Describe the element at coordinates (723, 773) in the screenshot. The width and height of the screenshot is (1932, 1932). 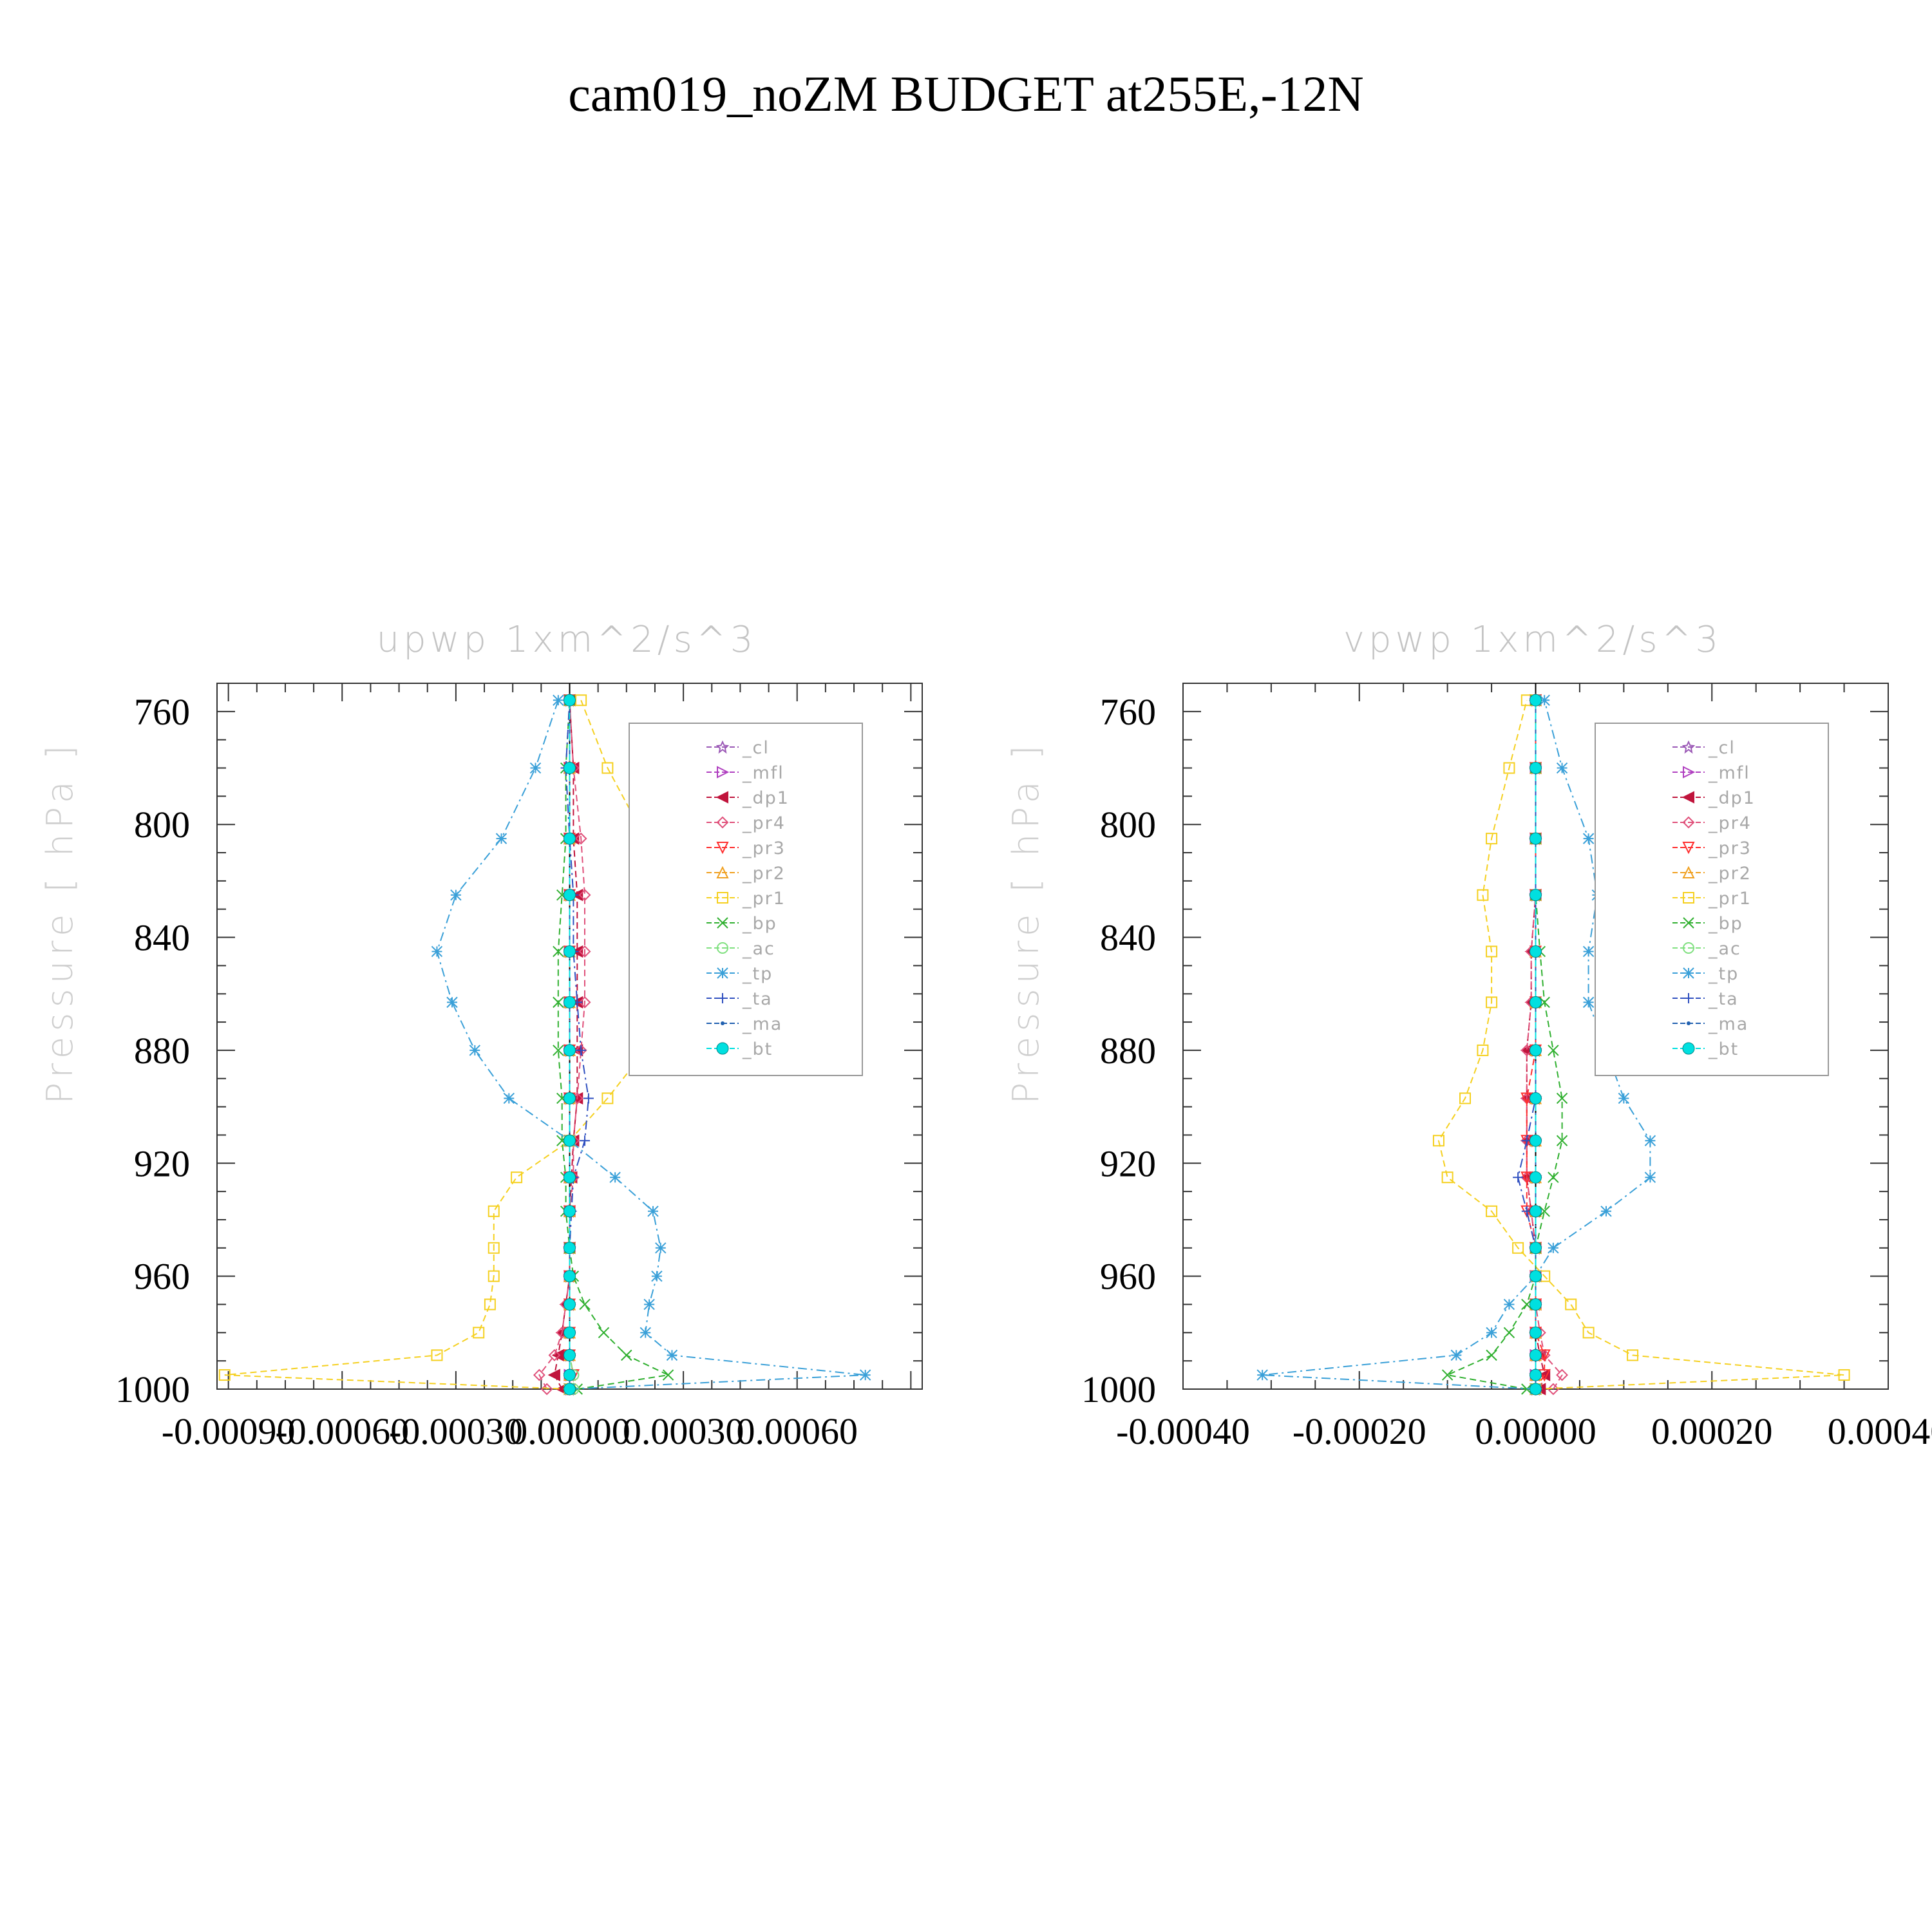
I see `upwp-legend-mfl-marker` at that location.